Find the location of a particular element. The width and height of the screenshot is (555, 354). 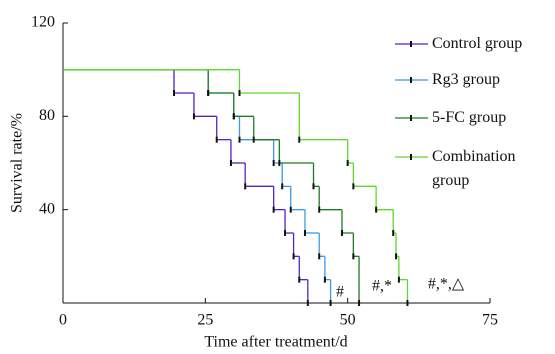

x-tick-label: 0 is located at coordinates (63, 320).